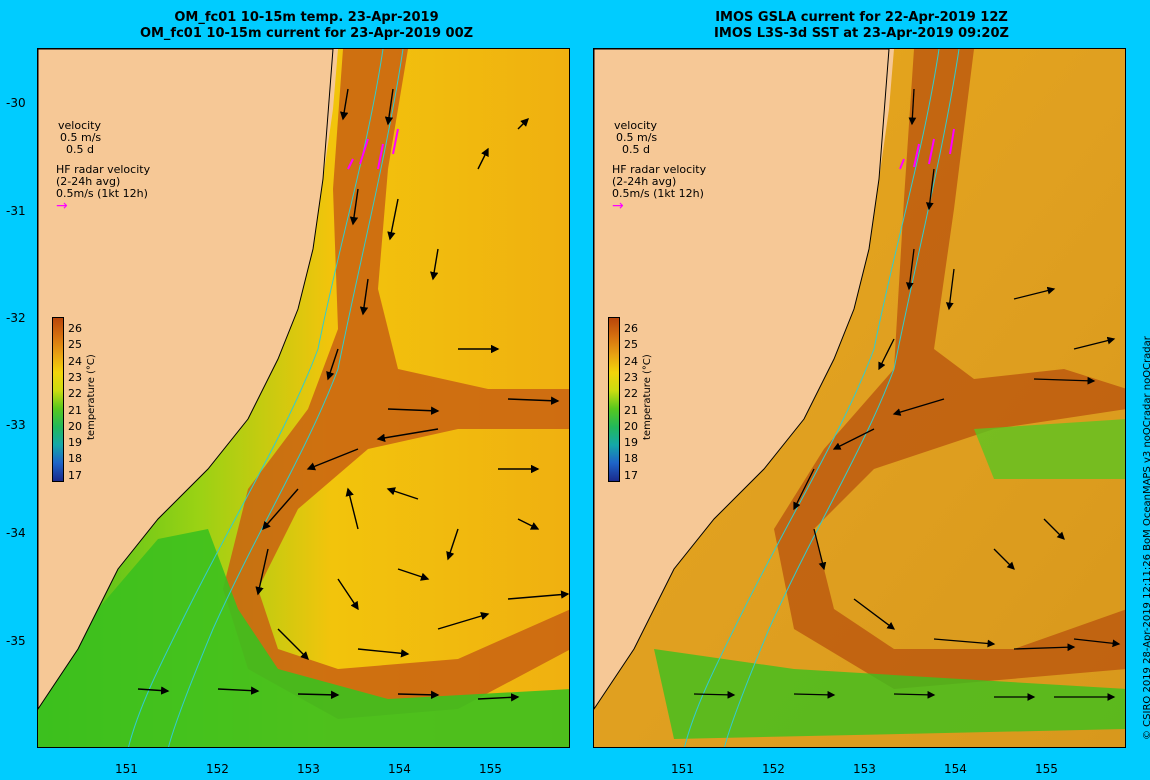 This screenshot has width=1150, height=780. What do you see at coordinates (773, 769) in the screenshot?
I see `right-lon-tick-152: 152` at bounding box center [773, 769].